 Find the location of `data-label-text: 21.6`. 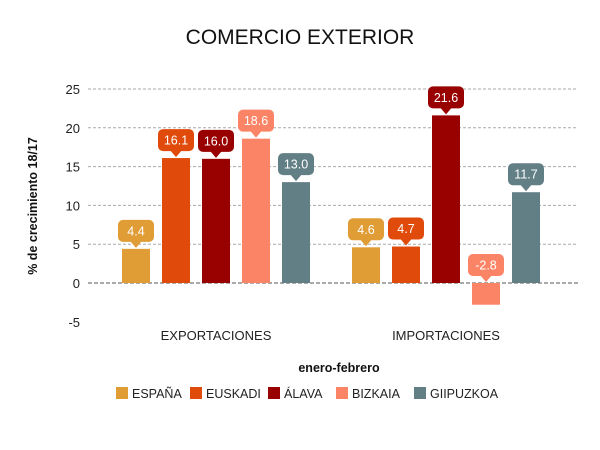

data-label-text: 21.6 is located at coordinates (446, 98).